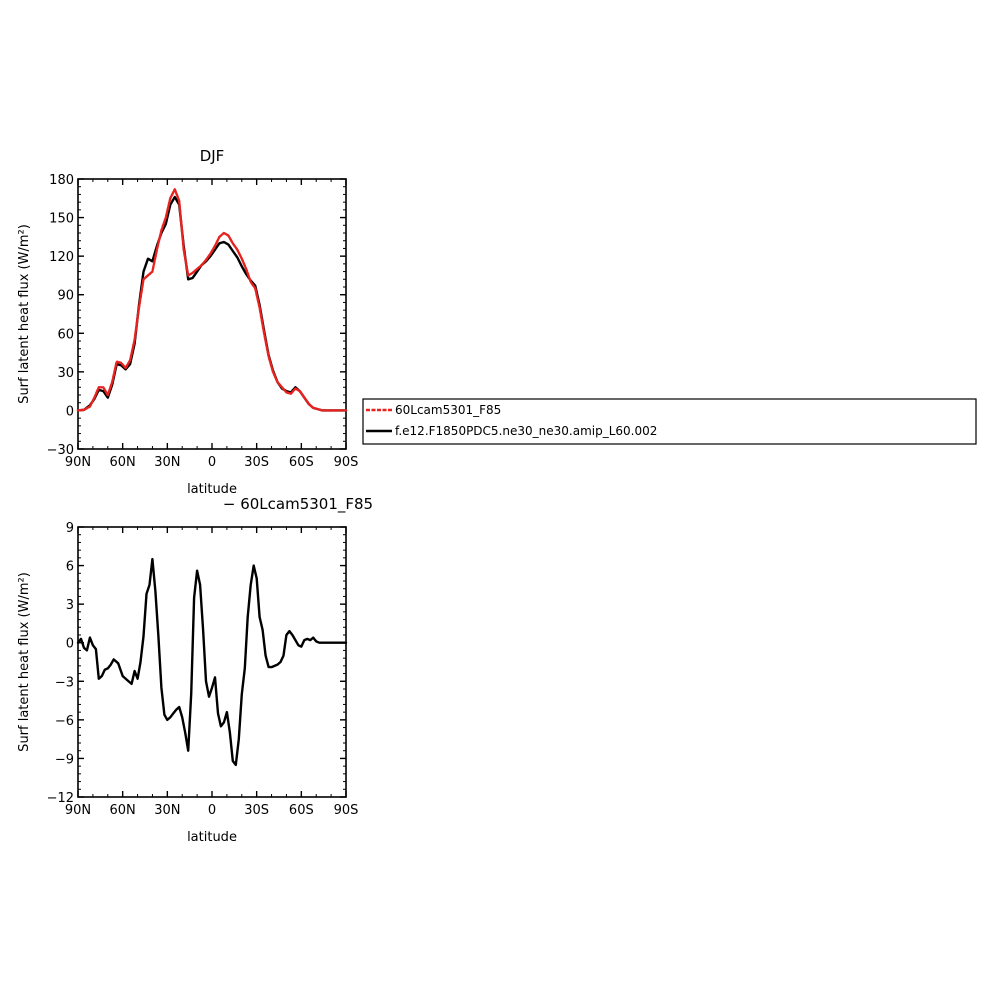  What do you see at coordinates (70, 605) in the screenshot?
I see `bottom-y-tick-label: 3` at bounding box center [70, 605].